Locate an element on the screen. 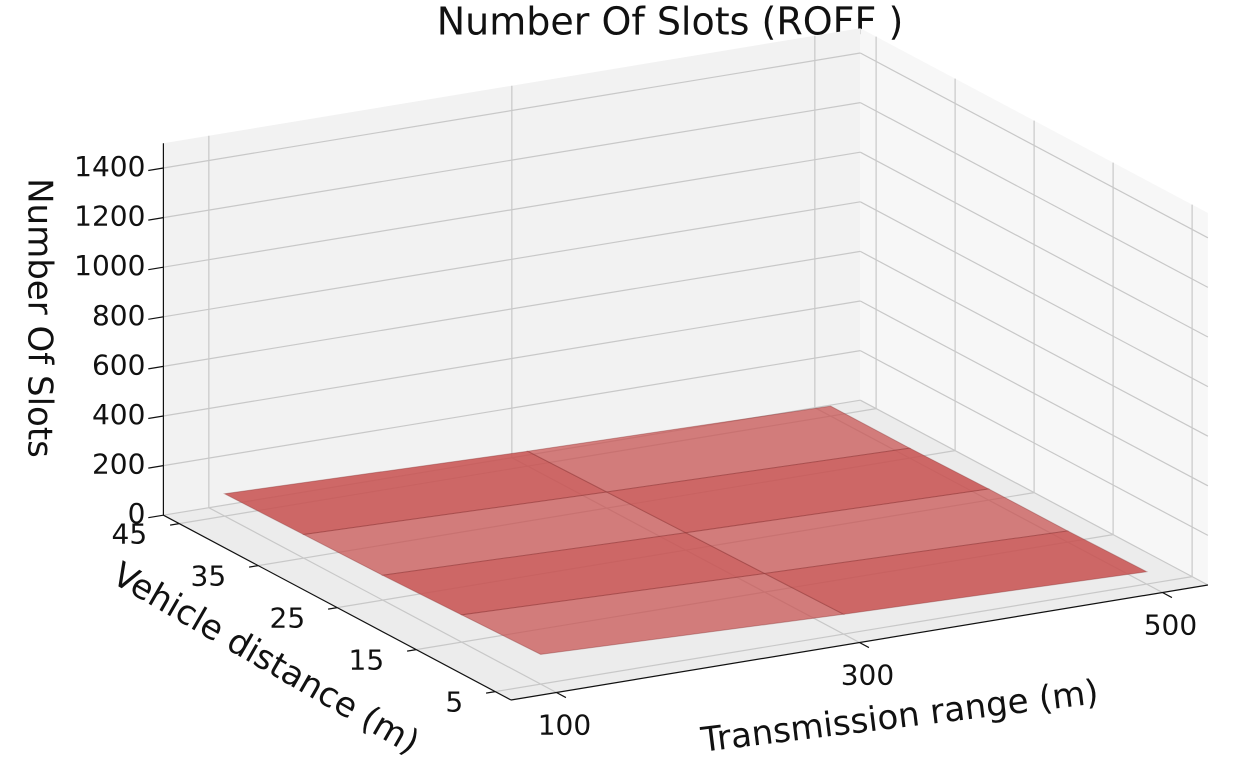  y-tick-label: 15 is located at coordinates (367, 660).